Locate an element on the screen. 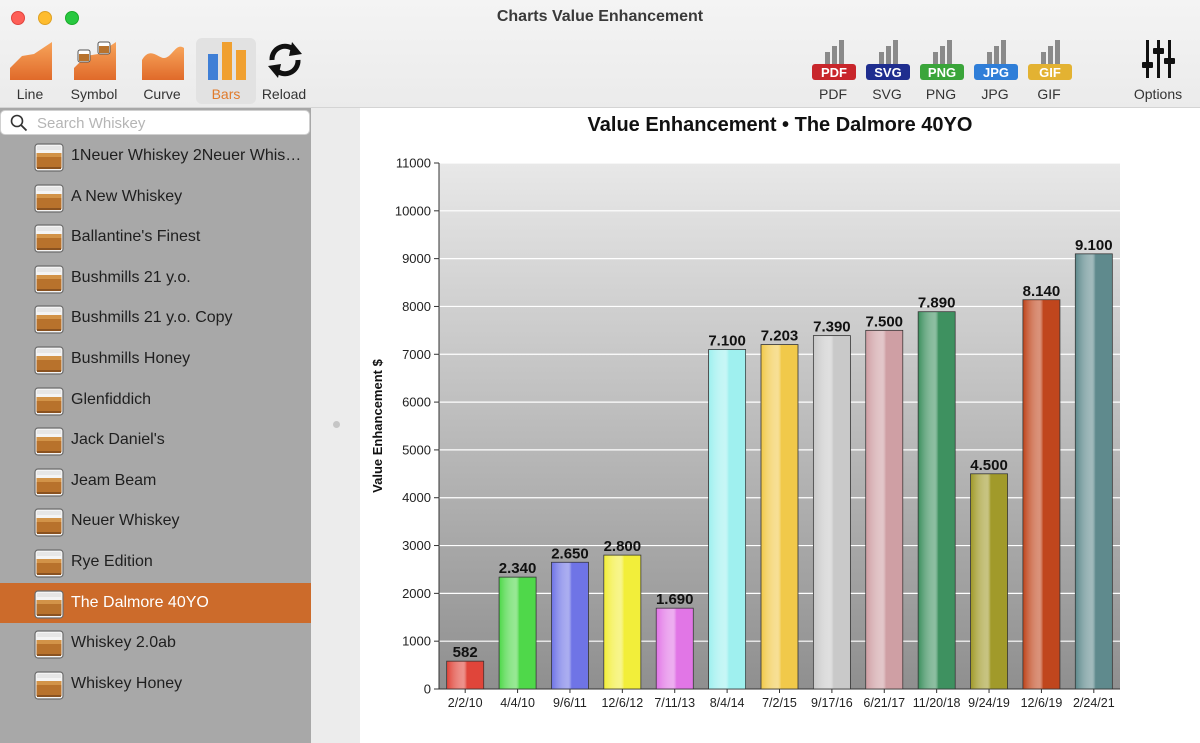 The width and height of the screenshot is (1200, 743). export-svg-button: SVG SVG is located at coordinates (887, 71).